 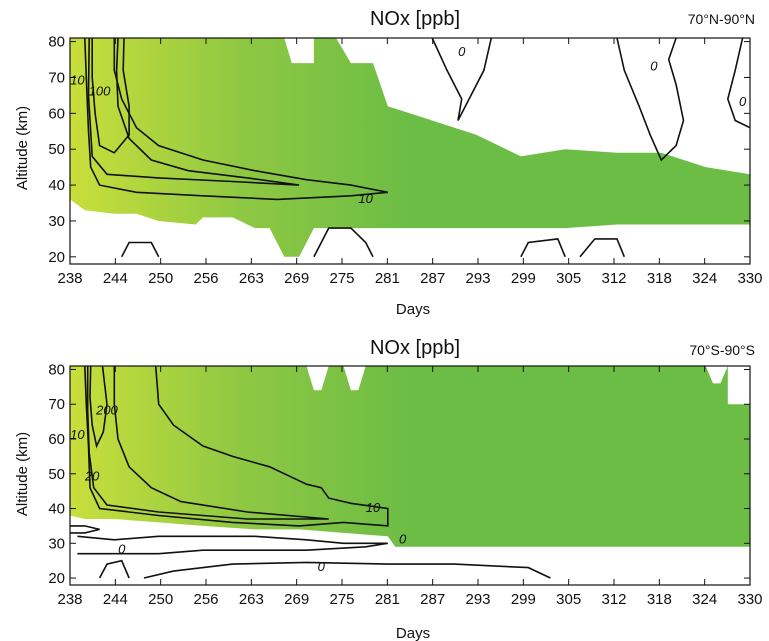 What do you see at coordinates (722, 350) in the screenshot?
I see `region-label: 70°S-90°S` at bounding box center [722, 350].